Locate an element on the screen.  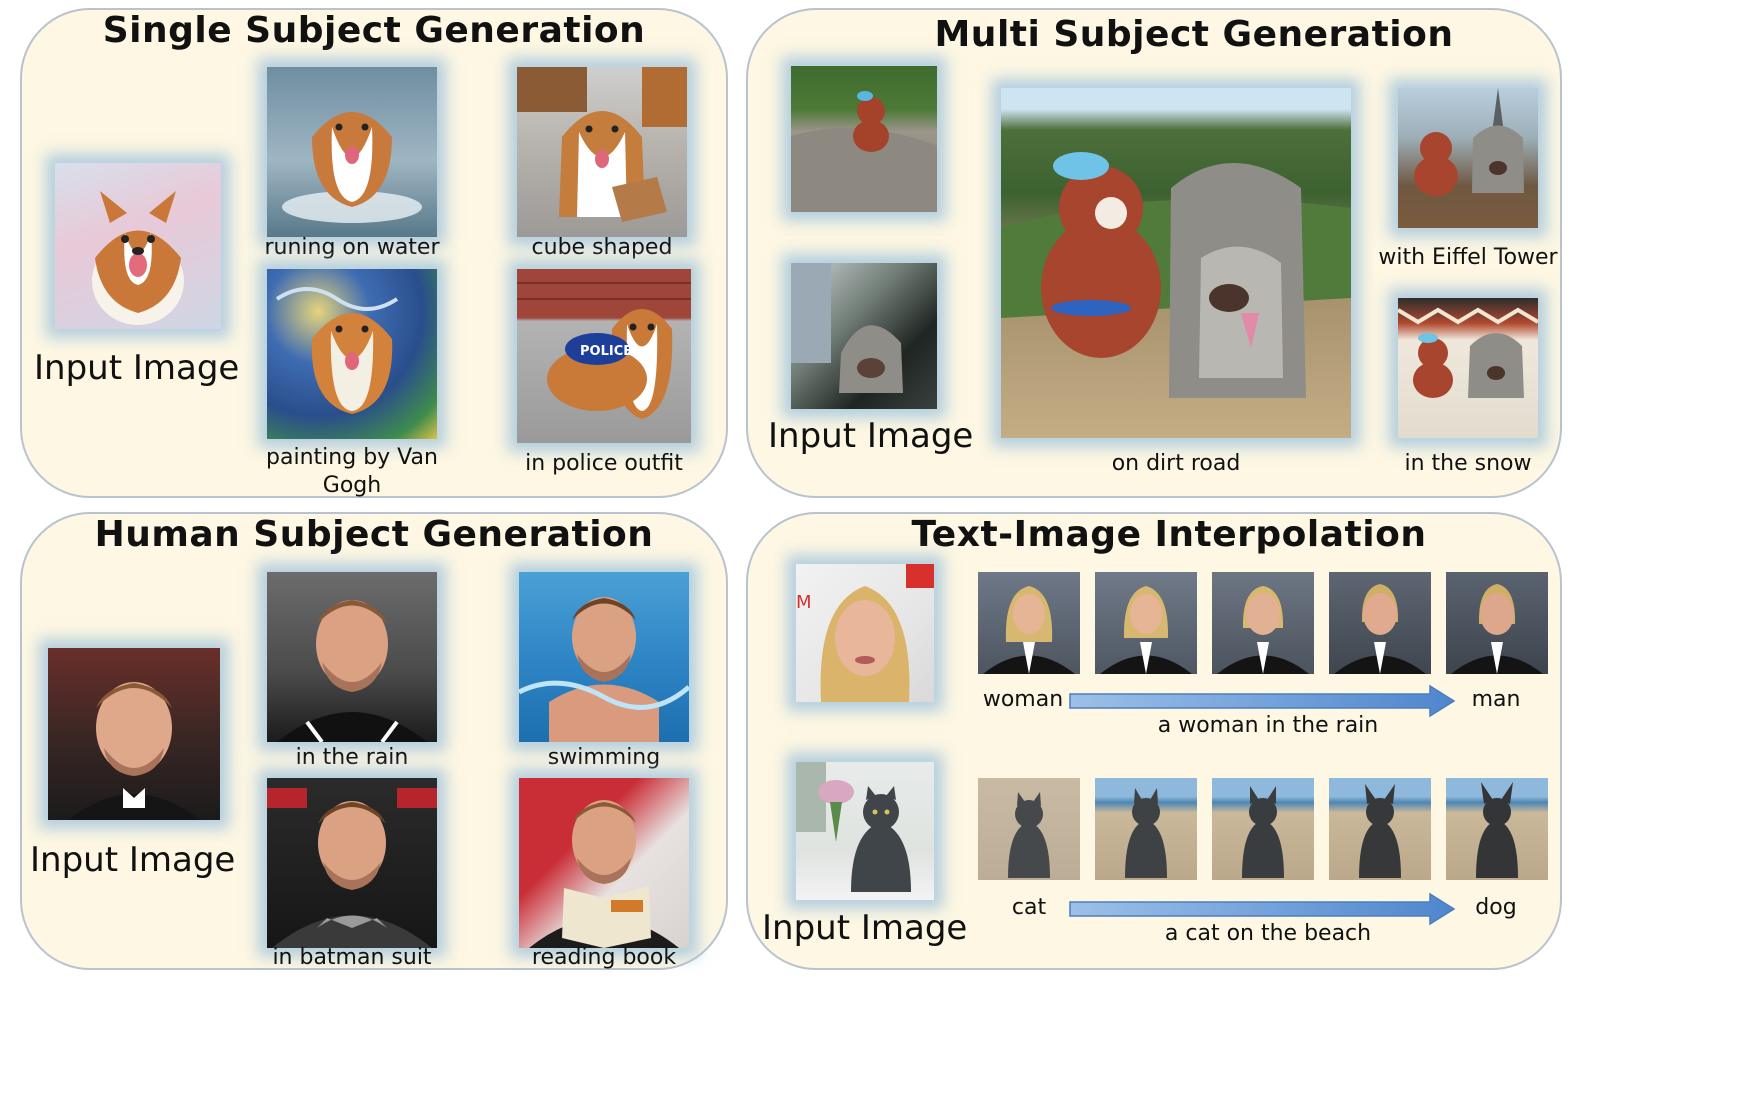
interpolation-frame-mid is located at coordinates (1263, 623).